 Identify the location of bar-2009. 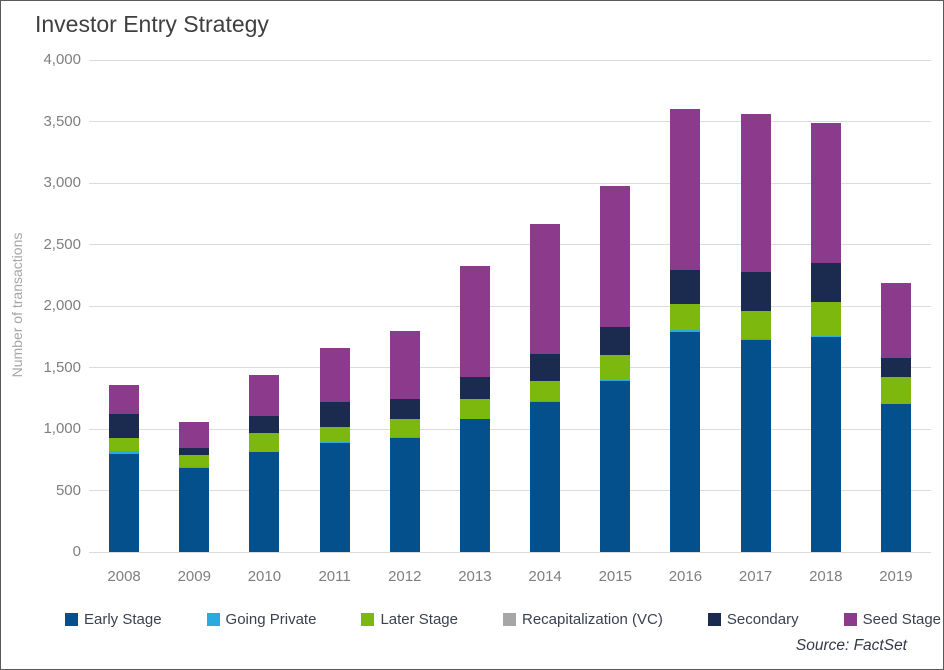
(194, 486).